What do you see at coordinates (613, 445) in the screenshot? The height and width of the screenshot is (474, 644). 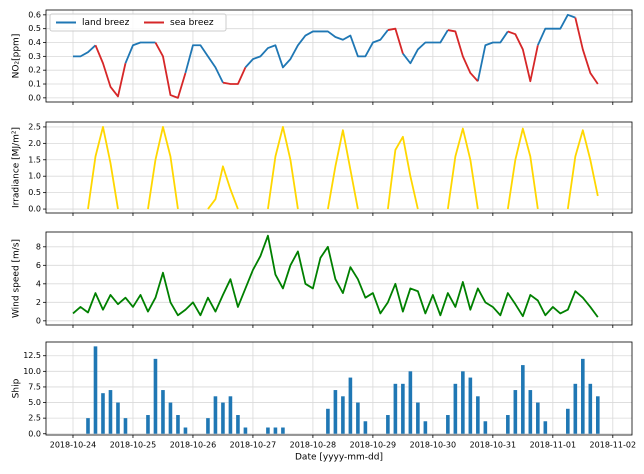 I see `x-tick-label: 2018-11-02` at bounding box center [613, 445].